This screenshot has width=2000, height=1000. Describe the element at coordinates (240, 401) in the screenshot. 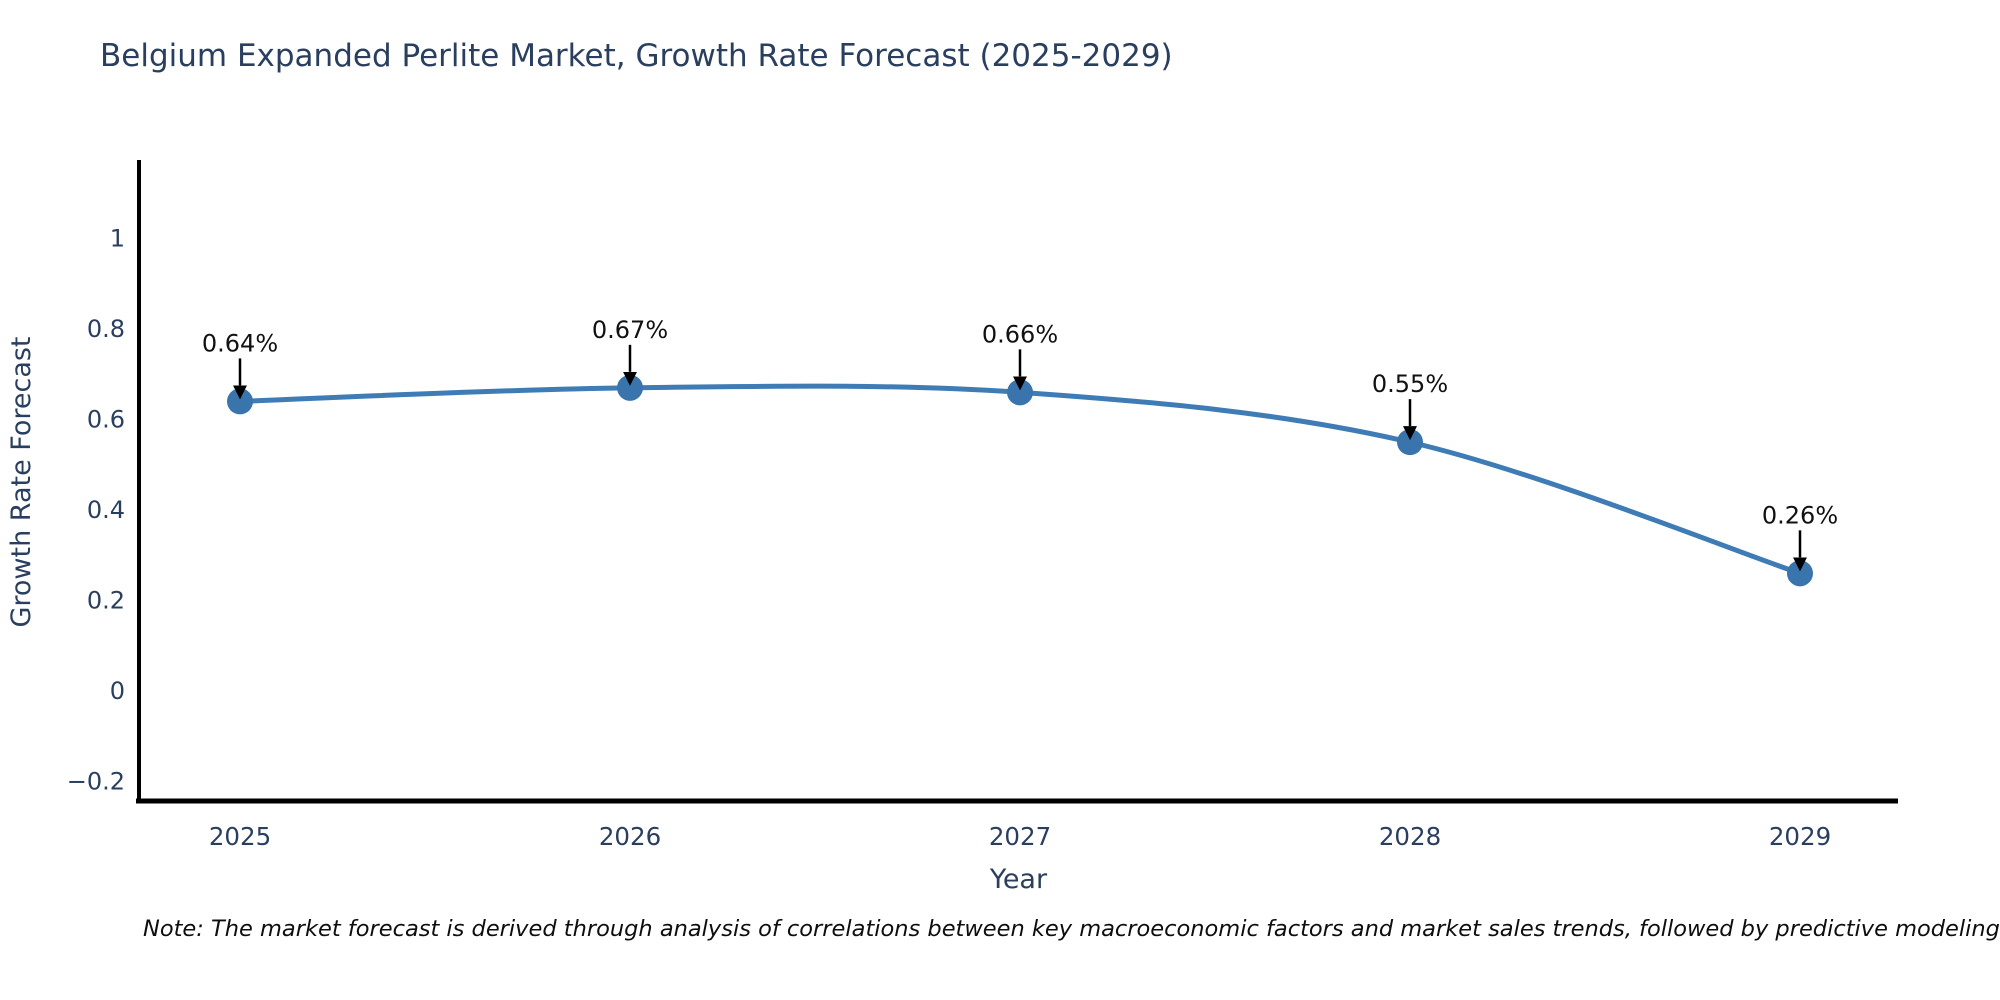

I see `data-point-2025` at that location.